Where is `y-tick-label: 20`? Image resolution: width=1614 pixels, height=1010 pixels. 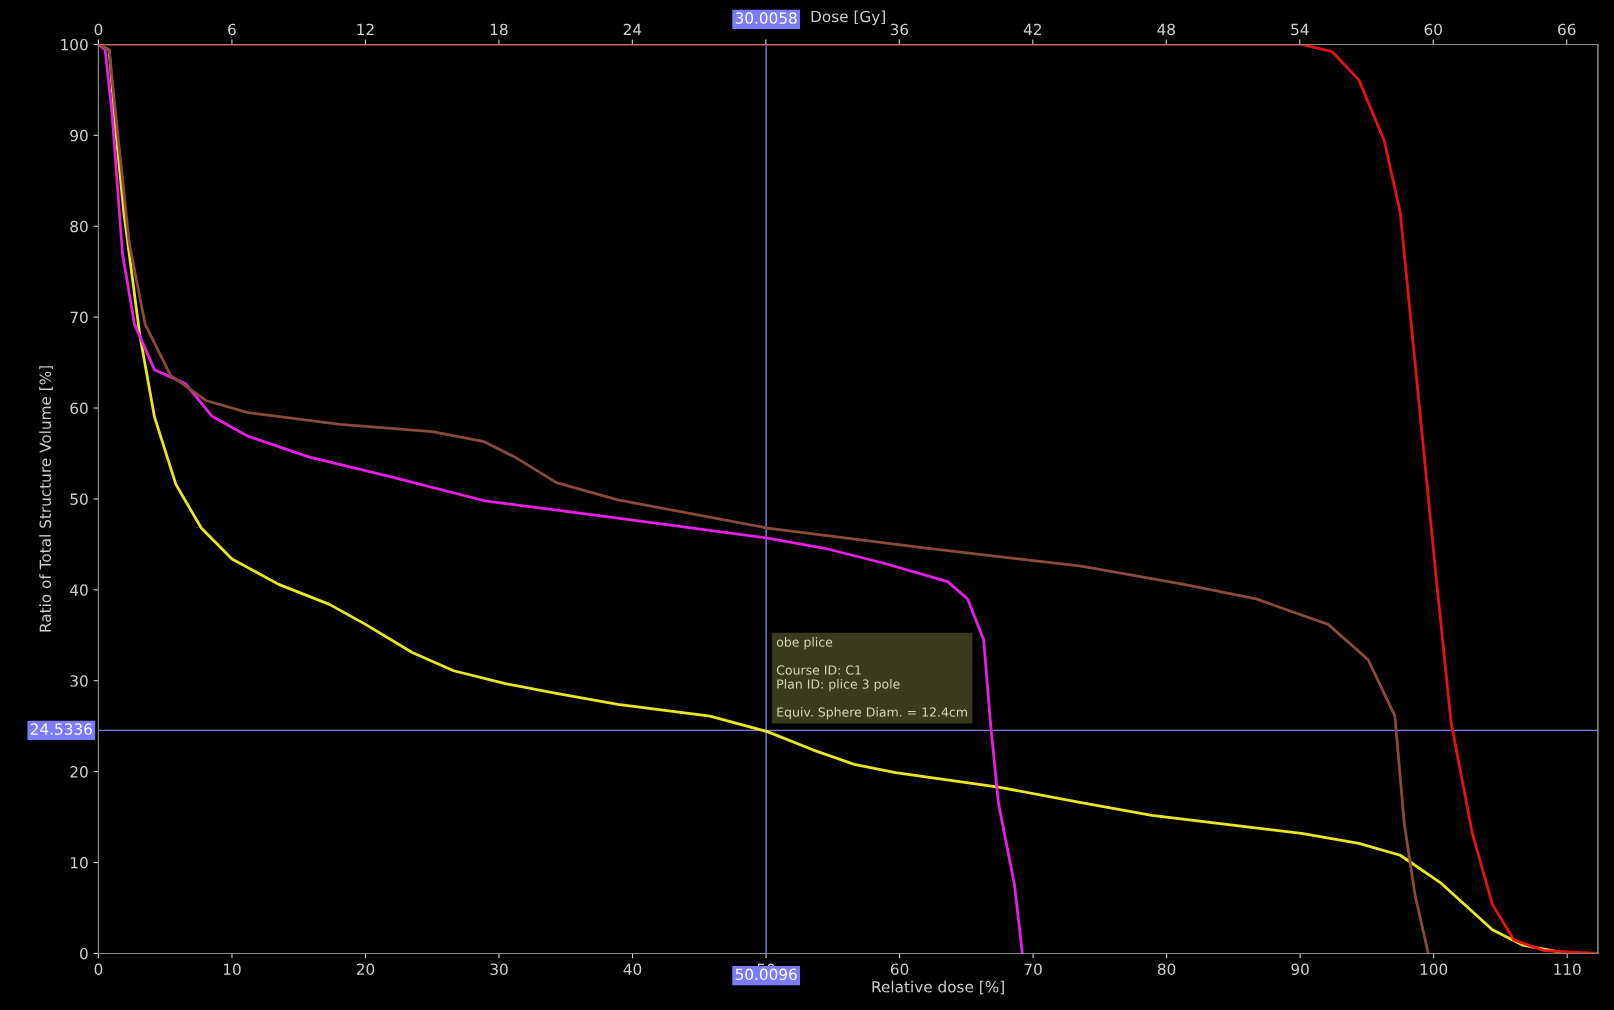
y-tick-label: 20 is located at coordinates (79, 772).